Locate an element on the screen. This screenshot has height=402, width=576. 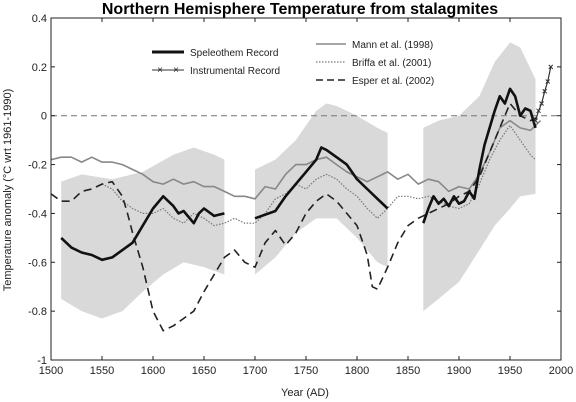
y-tick-label-5: -0.6 is located at coordinates (37, 263).